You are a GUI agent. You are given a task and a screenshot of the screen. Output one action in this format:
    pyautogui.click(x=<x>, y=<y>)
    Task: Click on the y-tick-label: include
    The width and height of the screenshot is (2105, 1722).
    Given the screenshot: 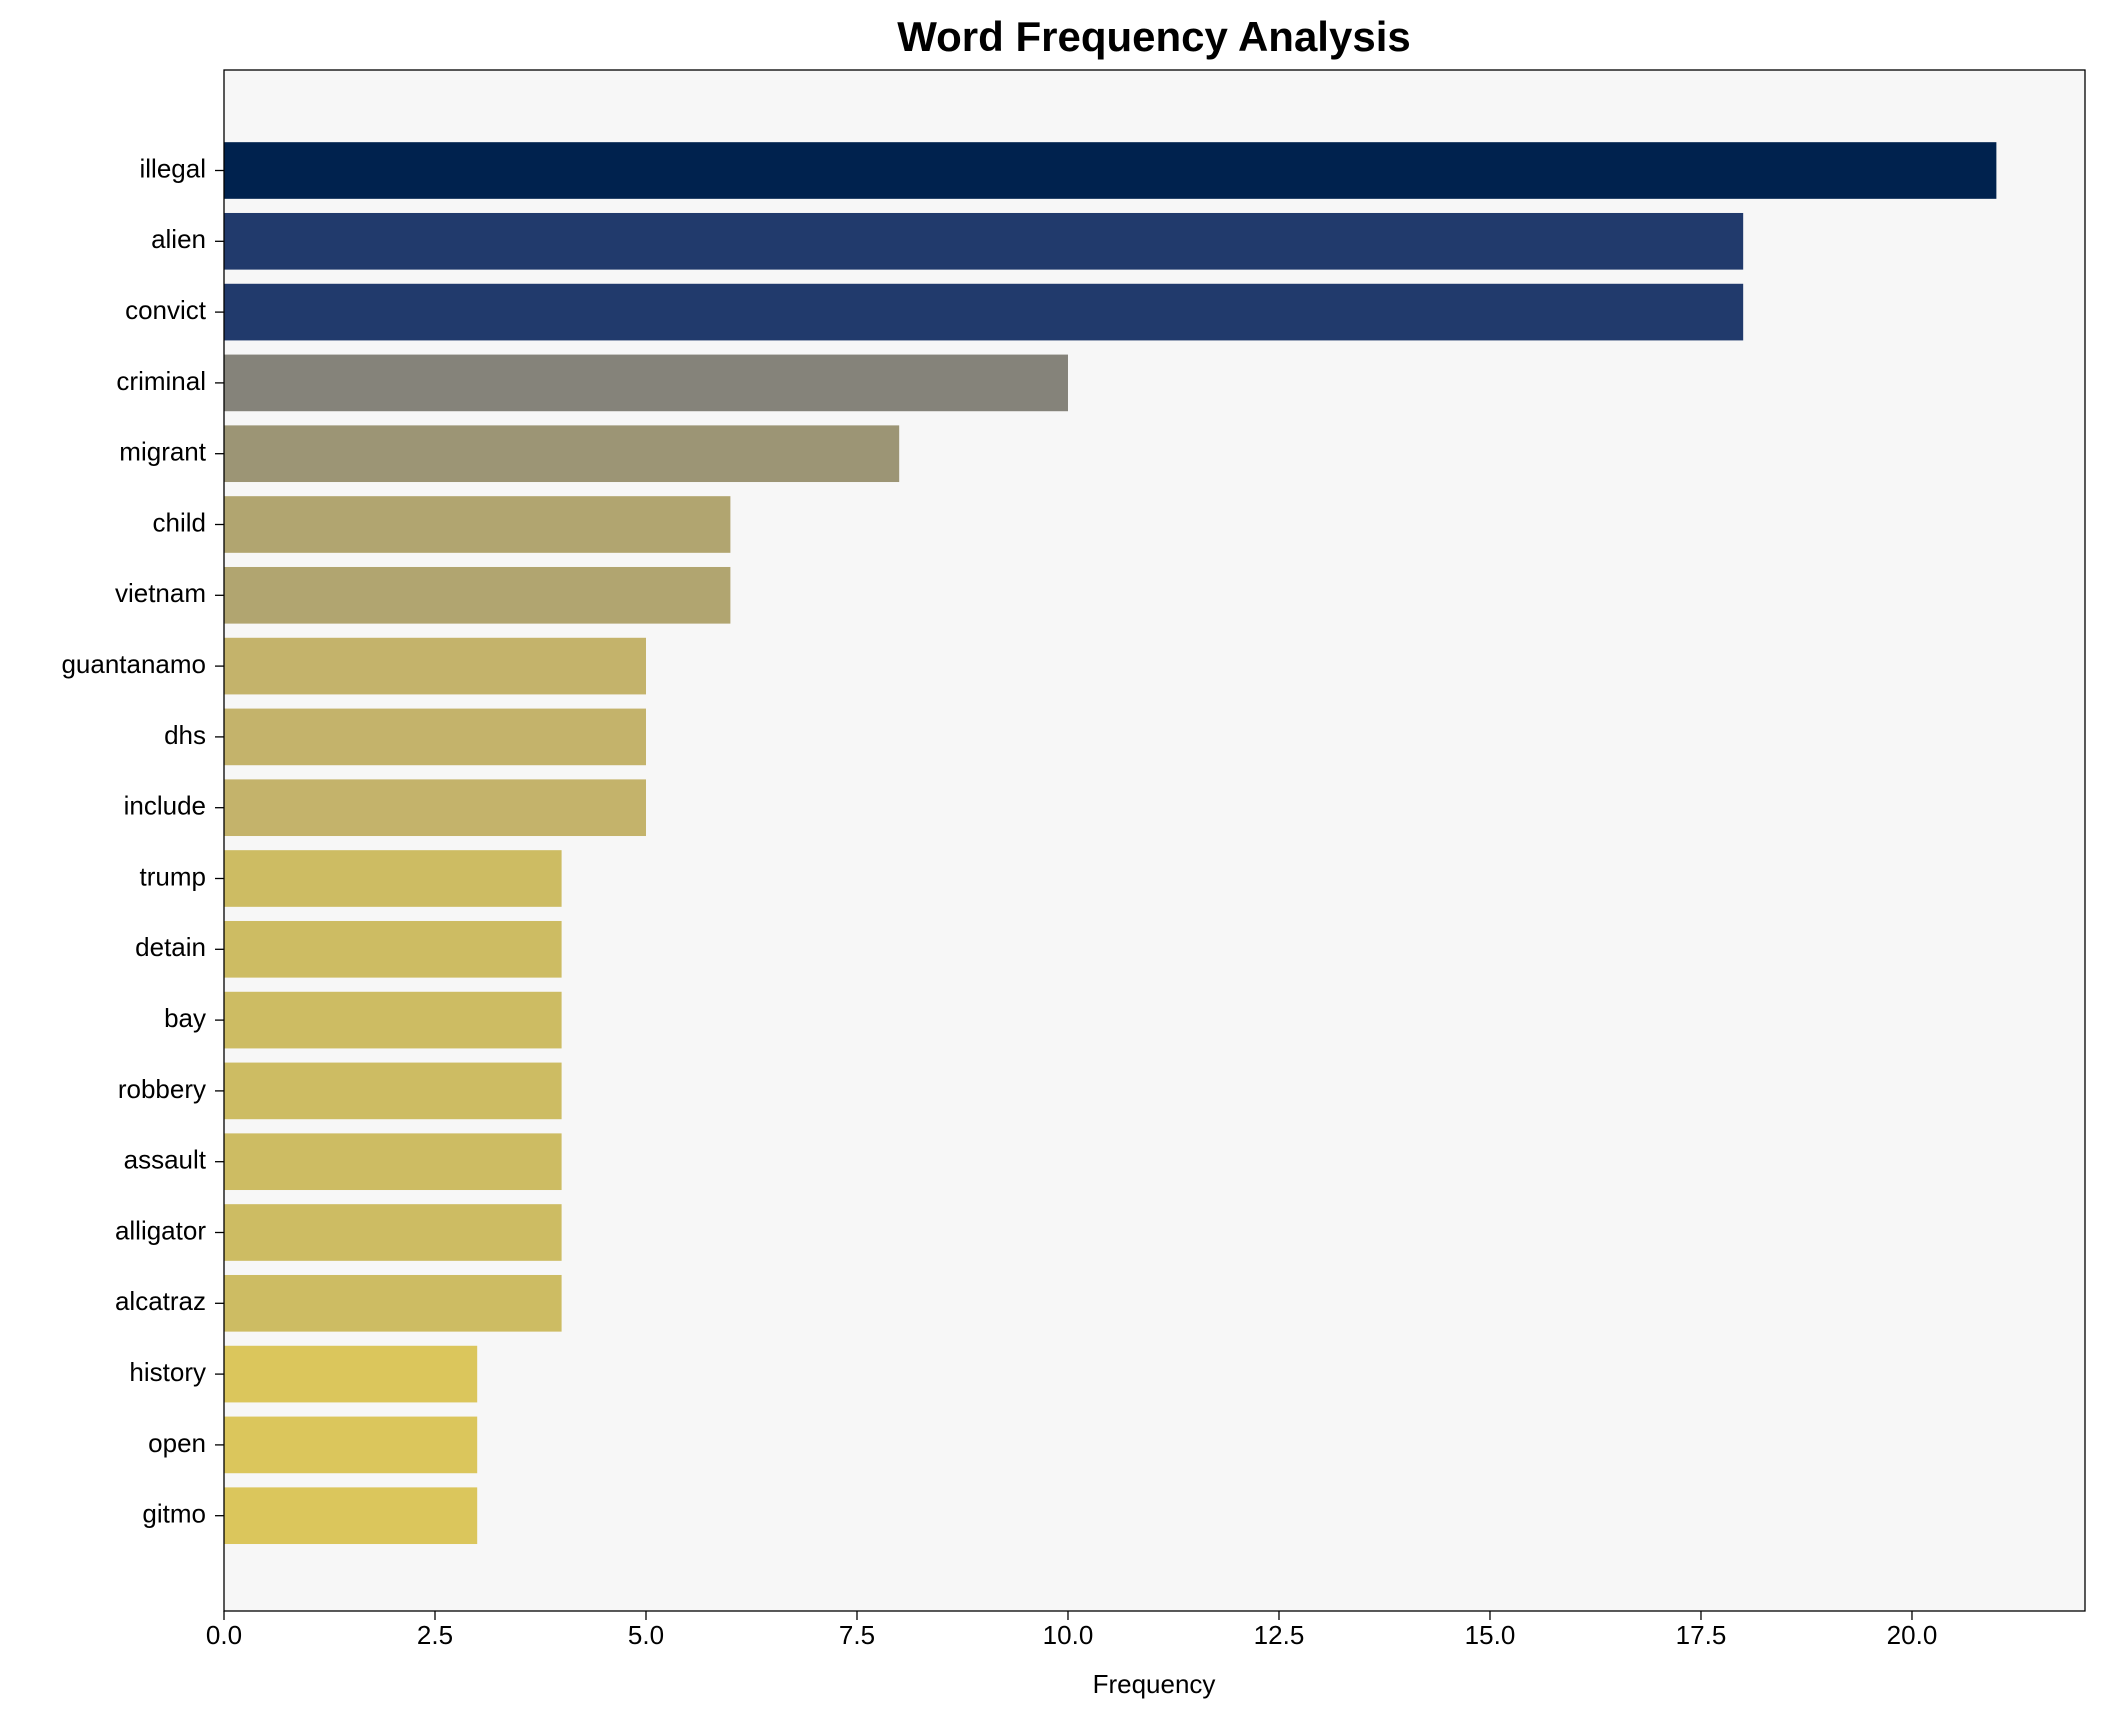 What is the action you would take?
    pyautogui.click(x=165, y=806)
    